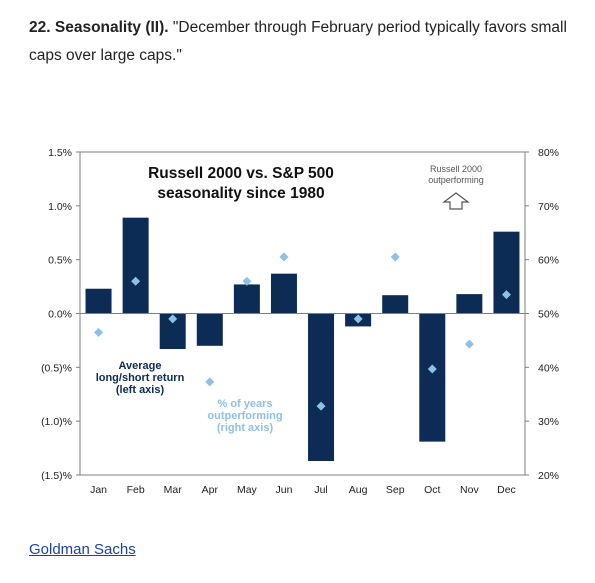  Describe the element at coordinates (209, 329) in the screenshot. I see `bar-apr` at that location.